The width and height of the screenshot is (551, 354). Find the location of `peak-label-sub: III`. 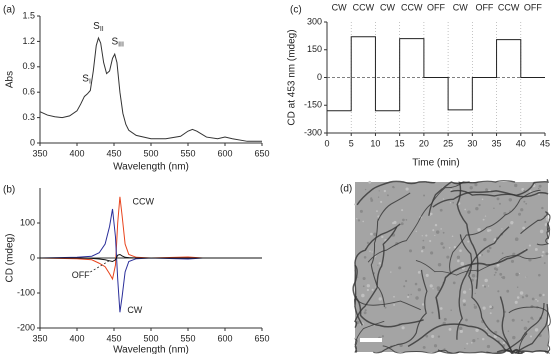

peak-label-sub: III is located at coordinates (121, 44).